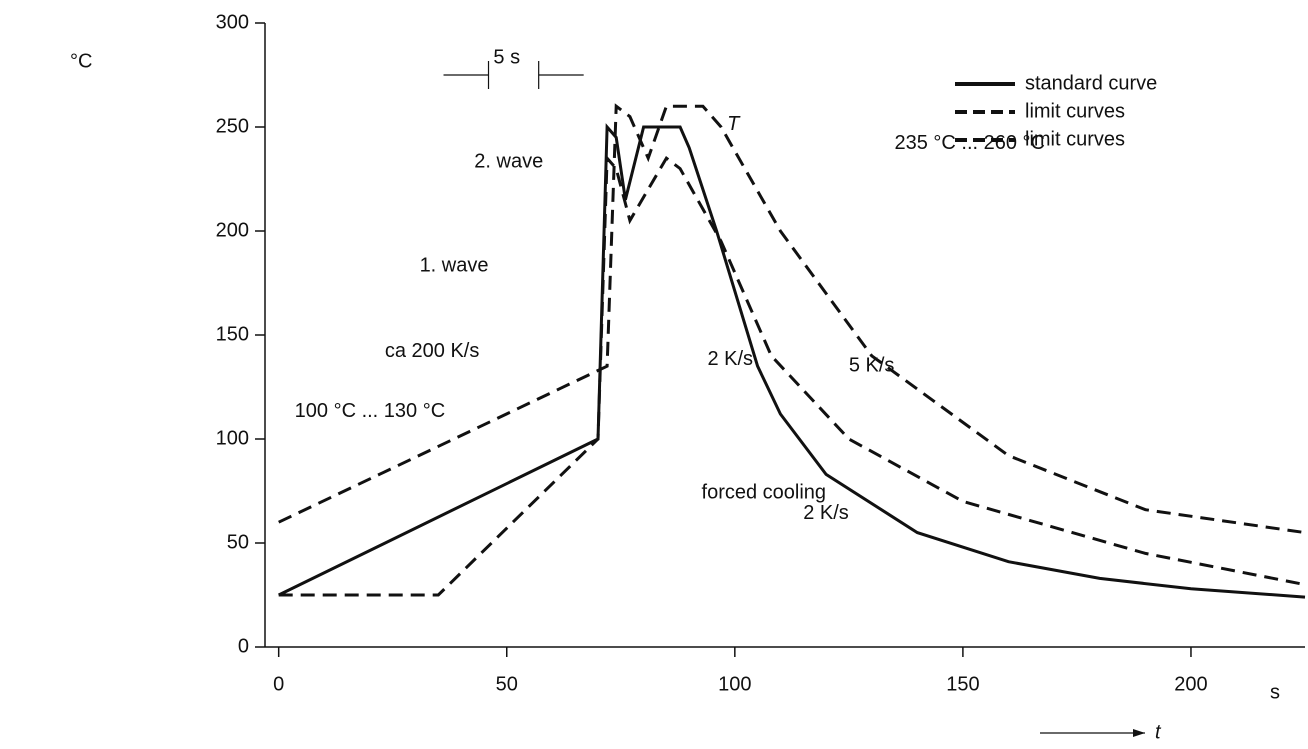  What do you see at coordinates (432, 351) in the screenshot?
I see `annotation: ca 200 K/s` at bounding box center [432, 351].